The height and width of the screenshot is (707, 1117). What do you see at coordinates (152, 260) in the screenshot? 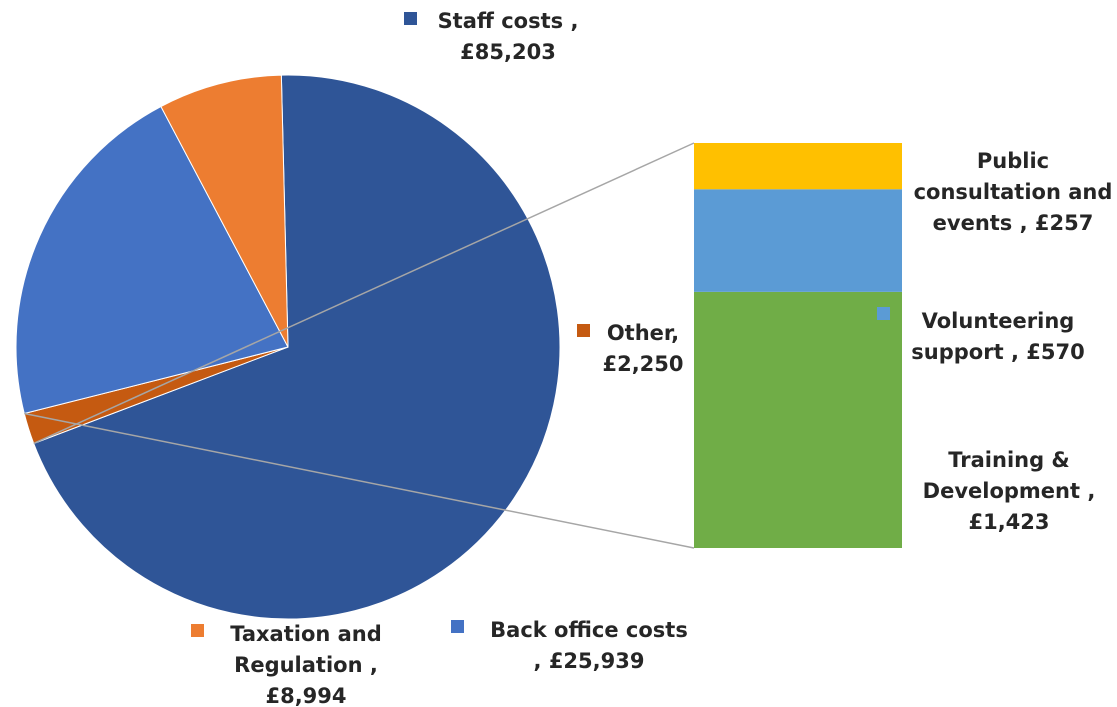
I see `pie-slice-back-office-costs` at bounding box center [152, 260].